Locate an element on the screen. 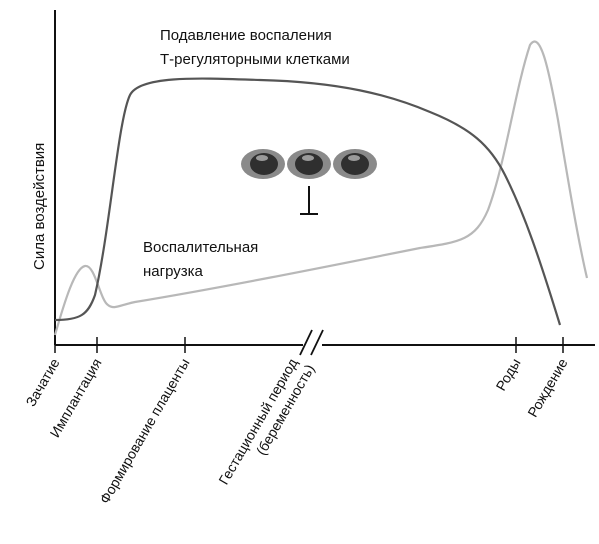 The height and width of the screenshot is (544, 599). tick-label-birth: Рождение is located at coordinates (547, 387).